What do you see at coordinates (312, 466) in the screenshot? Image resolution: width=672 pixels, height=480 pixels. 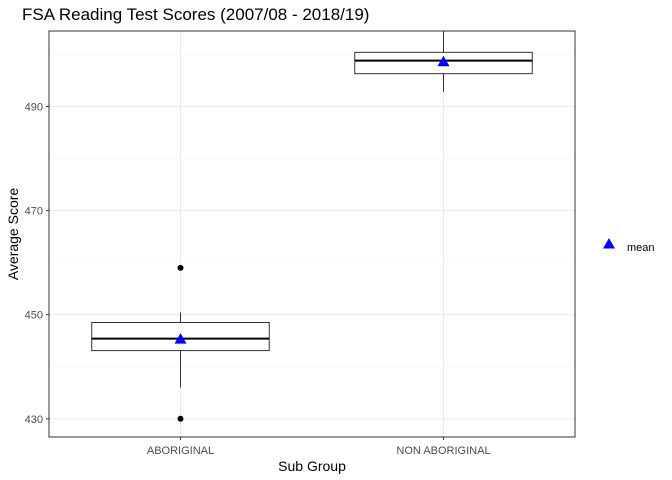 I see `x-axis-title: Sub Group` at bounding box center [312, 466].